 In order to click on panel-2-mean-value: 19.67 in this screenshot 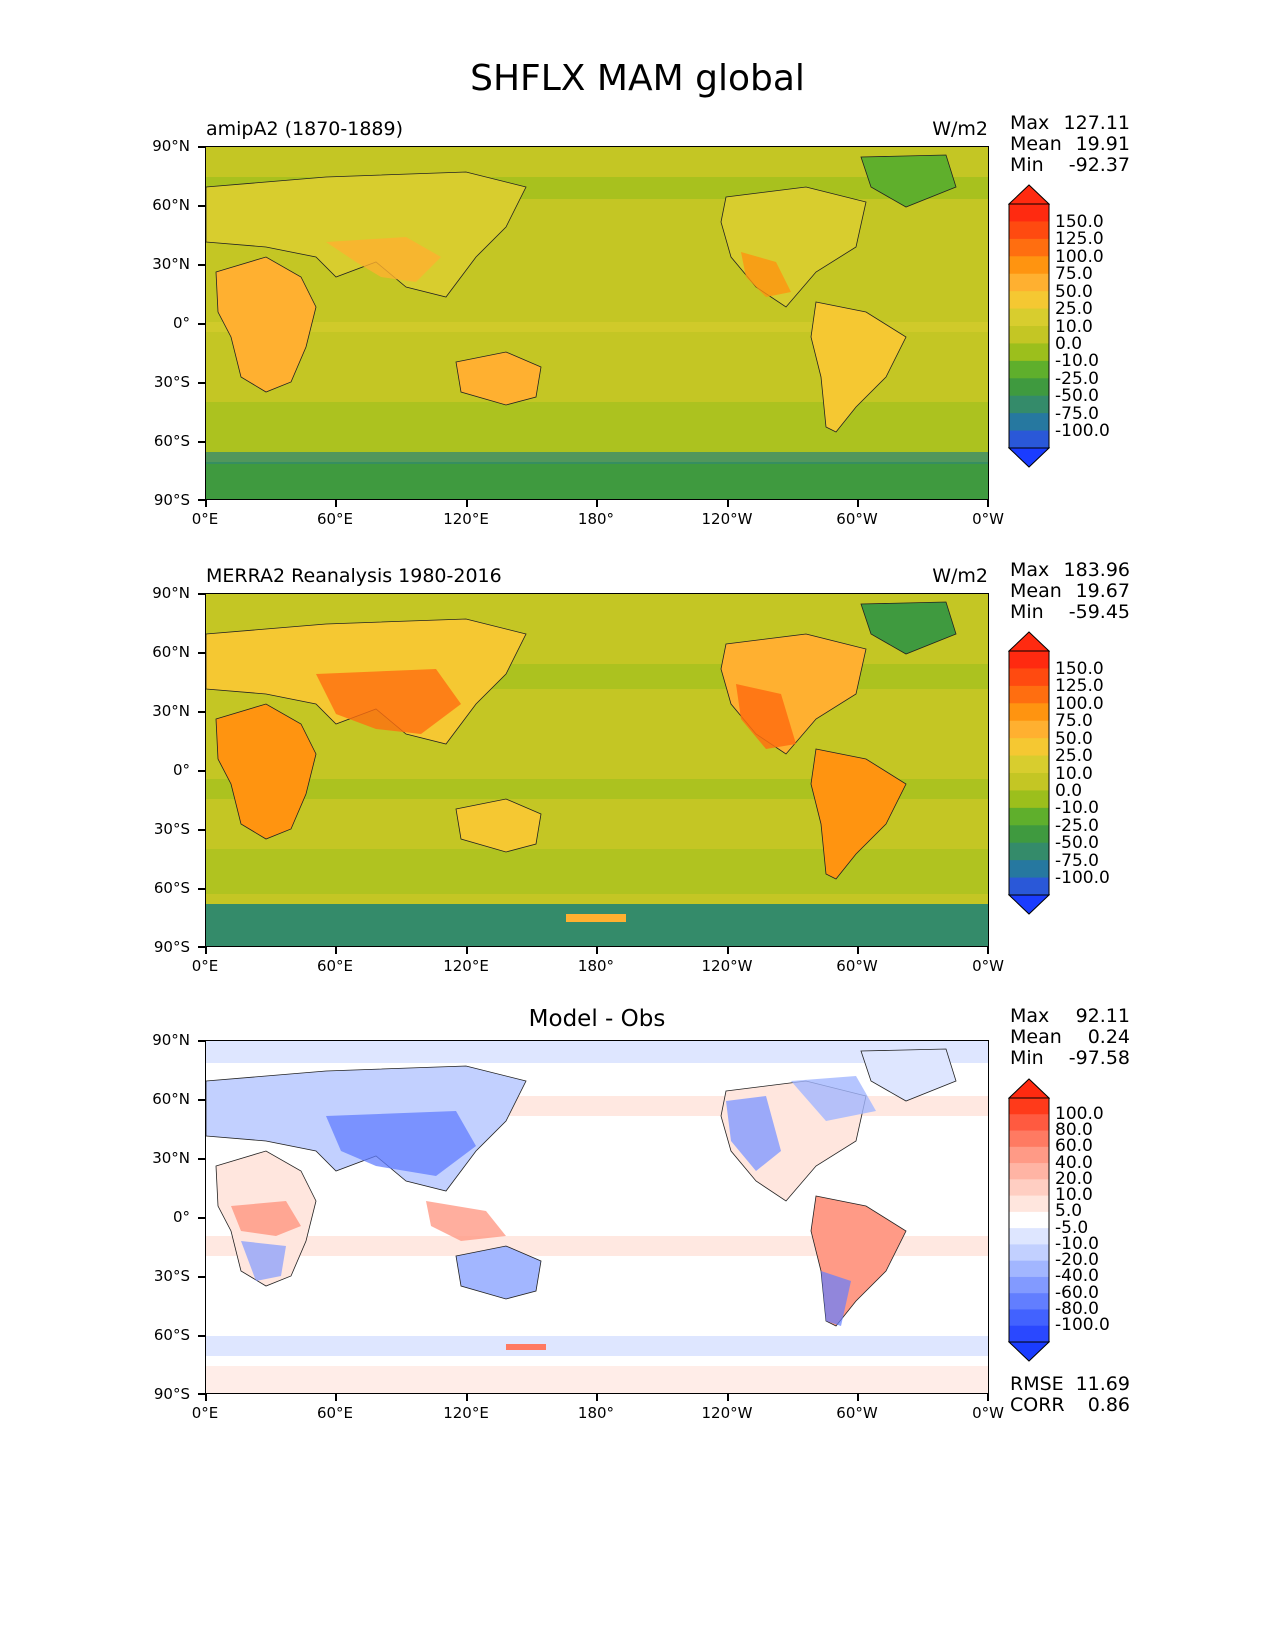, I will do `click(1102, 591)`.